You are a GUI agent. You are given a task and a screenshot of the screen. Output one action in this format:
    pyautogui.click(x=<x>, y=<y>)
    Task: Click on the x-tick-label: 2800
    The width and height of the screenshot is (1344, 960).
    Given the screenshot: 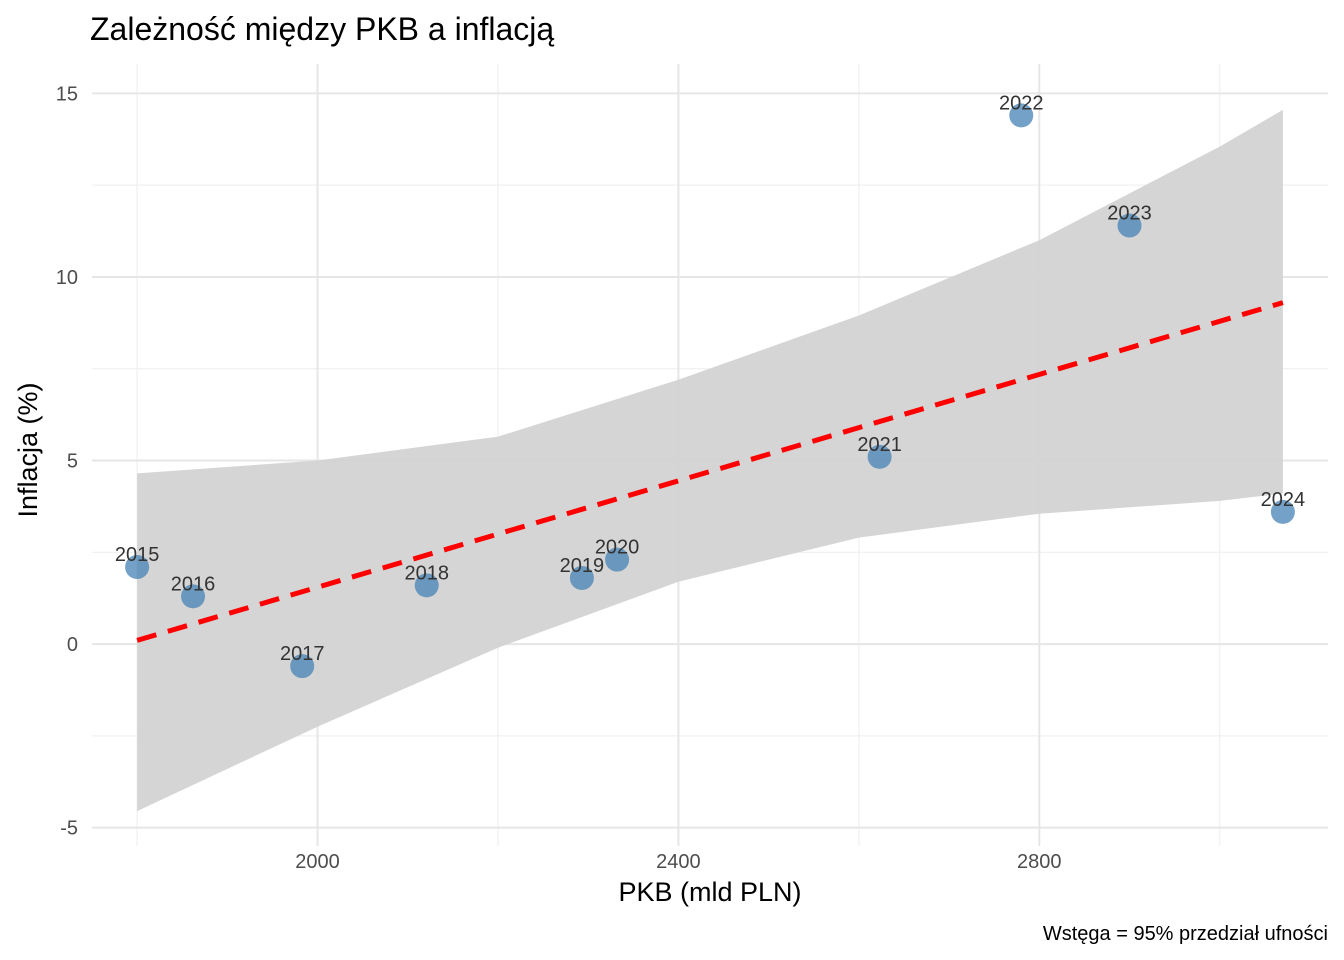 What is the action you would take?
    pyautogui.click(x=1039, y=862)
    